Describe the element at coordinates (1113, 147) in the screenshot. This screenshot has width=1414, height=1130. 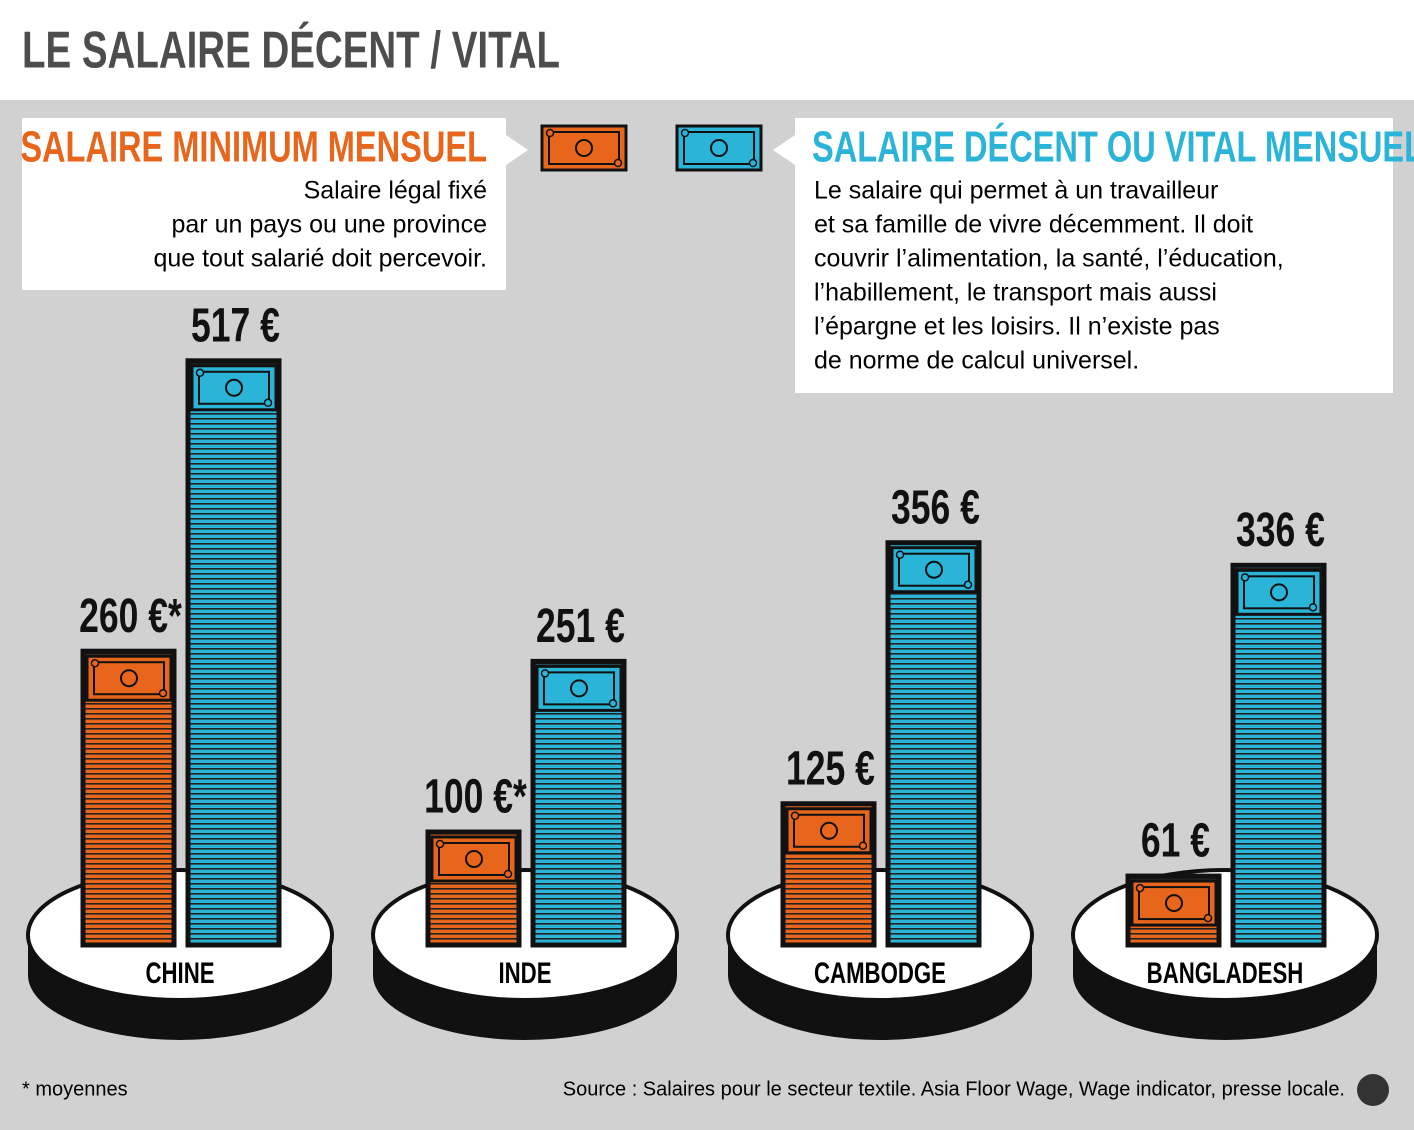
I see `legend-label: SALAIRE DÉCENT OU VITAL MENSUEL` at that location.